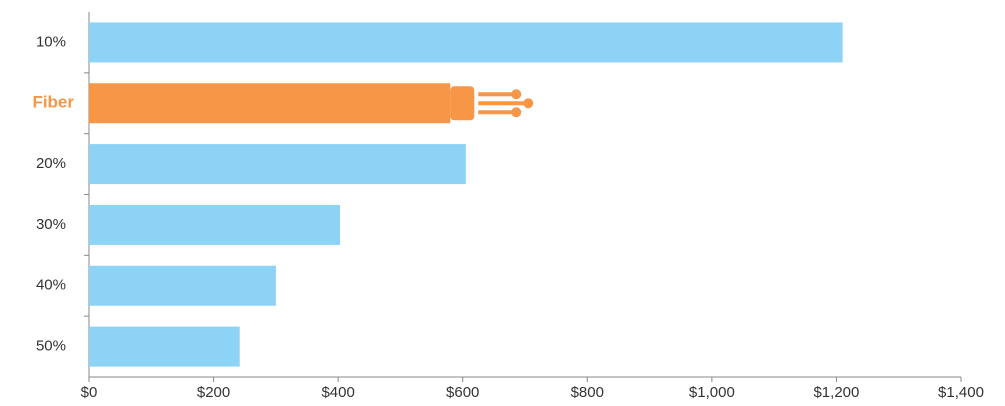 Image resolution: width=1005 pixels, height=406 pixels. I want to click on x-tick-label: $400, so click(337, 392).